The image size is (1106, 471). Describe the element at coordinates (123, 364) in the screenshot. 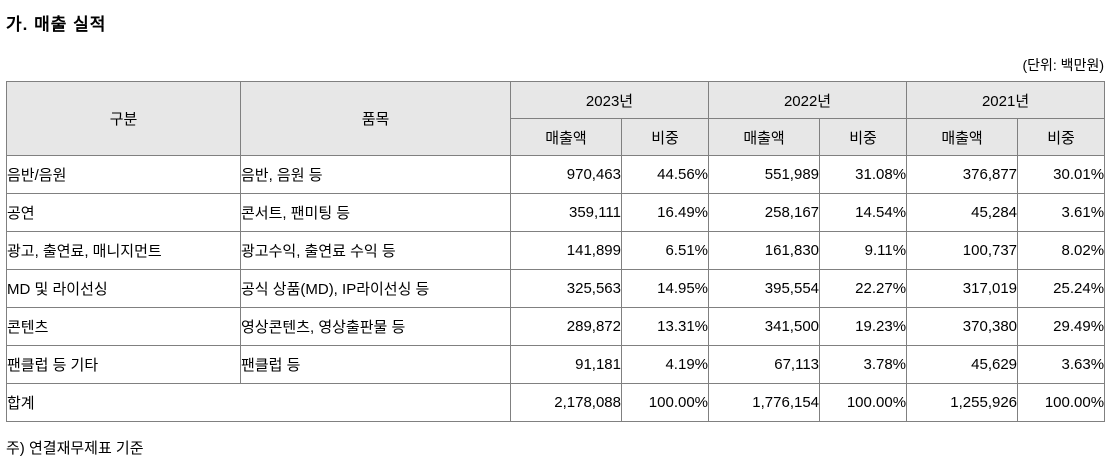

I see `cell-category: 팬클럽 등 기타` at that location.